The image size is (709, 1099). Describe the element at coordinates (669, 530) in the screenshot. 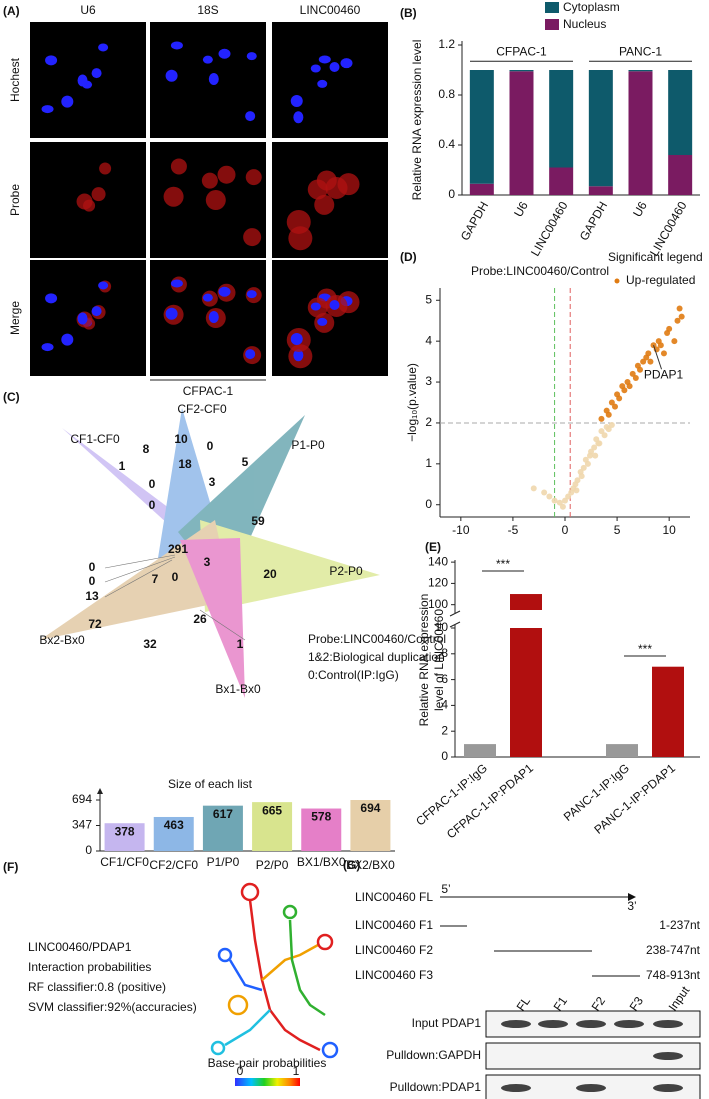

I see `x-tick-label: 10` at that location.